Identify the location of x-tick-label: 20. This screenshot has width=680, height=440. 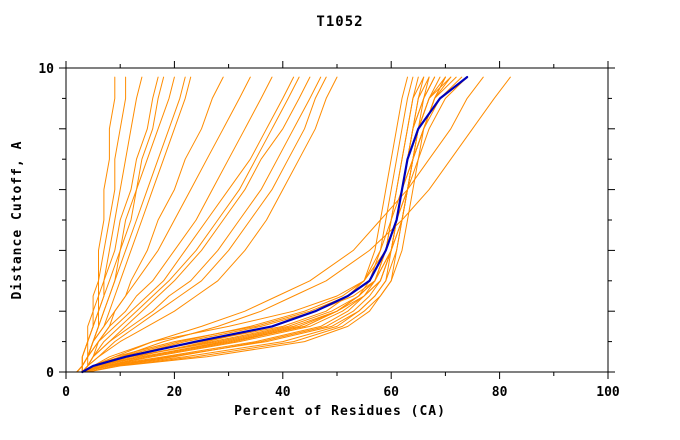
(175, 392).